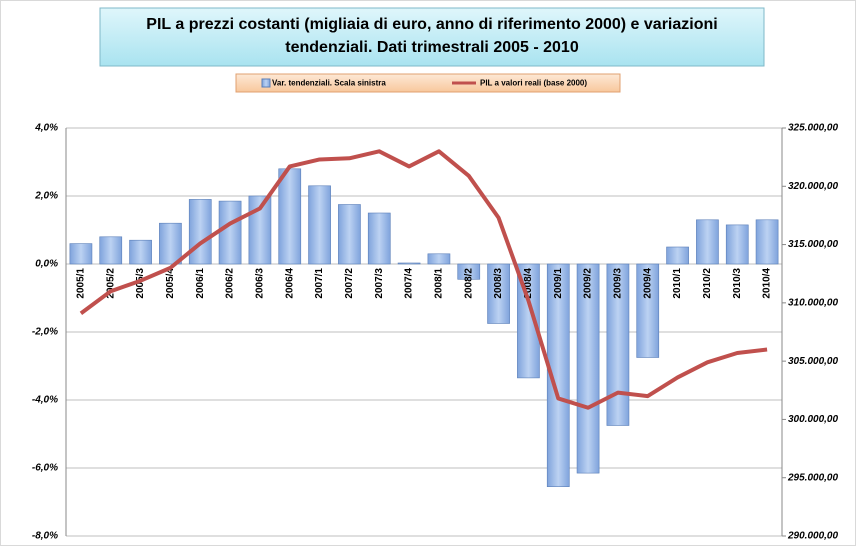  Describe the element at coordinates (528, 283) in the screenshot. I see `x-tick-label: 2008/4` at that location.